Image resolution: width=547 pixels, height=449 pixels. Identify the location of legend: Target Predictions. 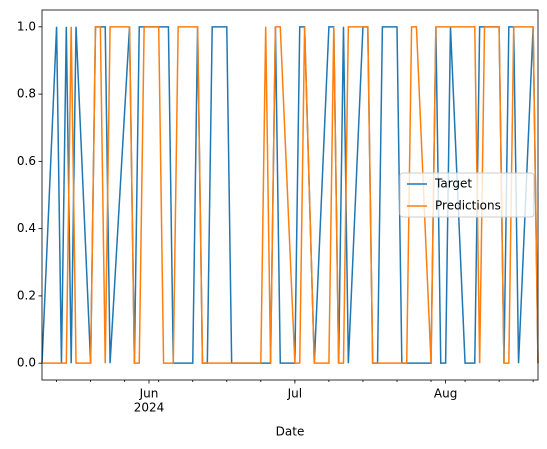
(467, 195).